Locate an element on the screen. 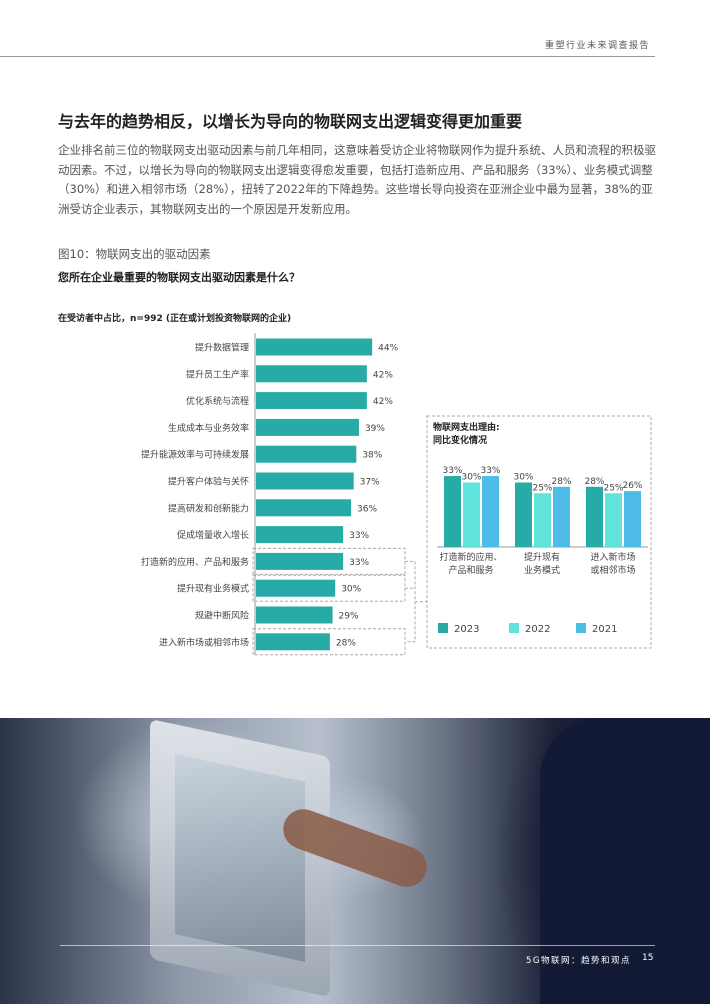 This screenshot has height=1004, width=710. category-label: 打造新的应用、产品和服务 is located at coordinates (195, 562).